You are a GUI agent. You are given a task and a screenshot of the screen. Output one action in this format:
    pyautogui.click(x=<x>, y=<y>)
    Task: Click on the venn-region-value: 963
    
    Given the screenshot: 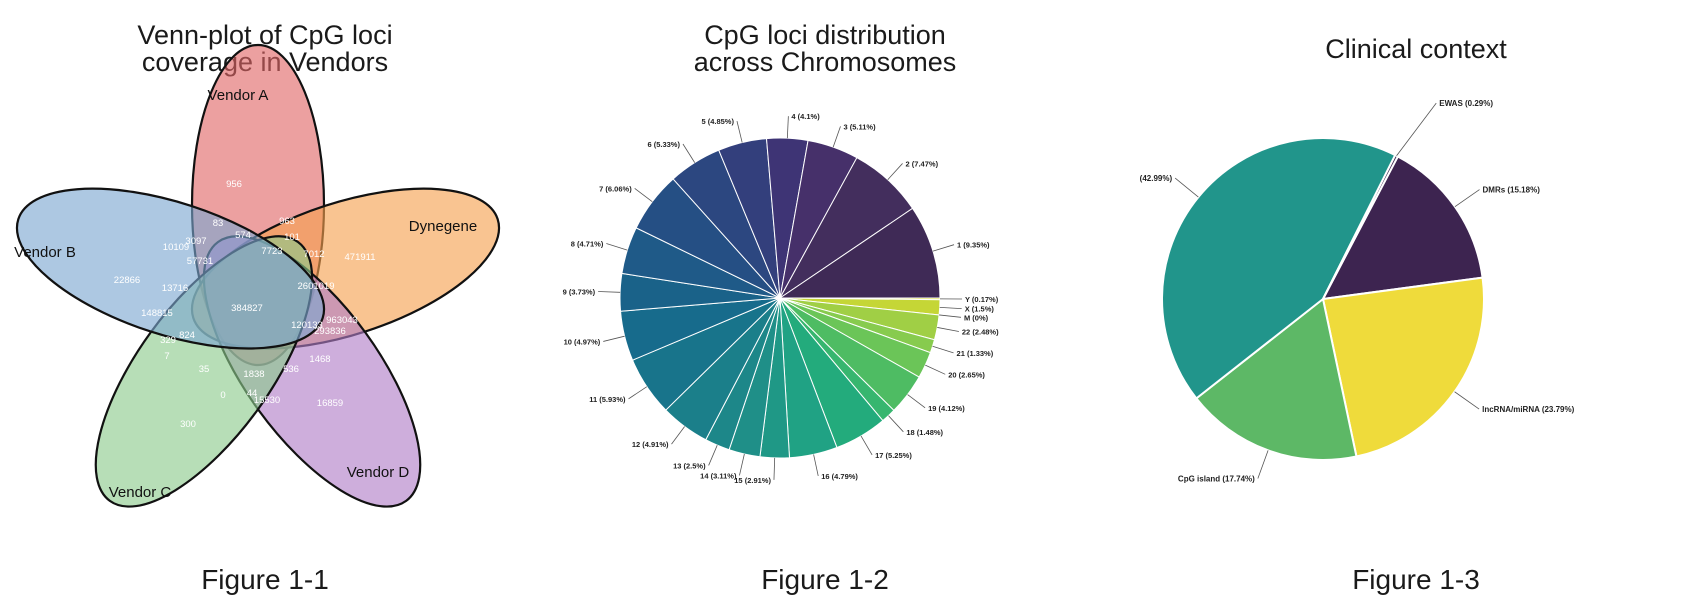 What is the action you would take?
    pyautogui.click(x=287, y=221)
    